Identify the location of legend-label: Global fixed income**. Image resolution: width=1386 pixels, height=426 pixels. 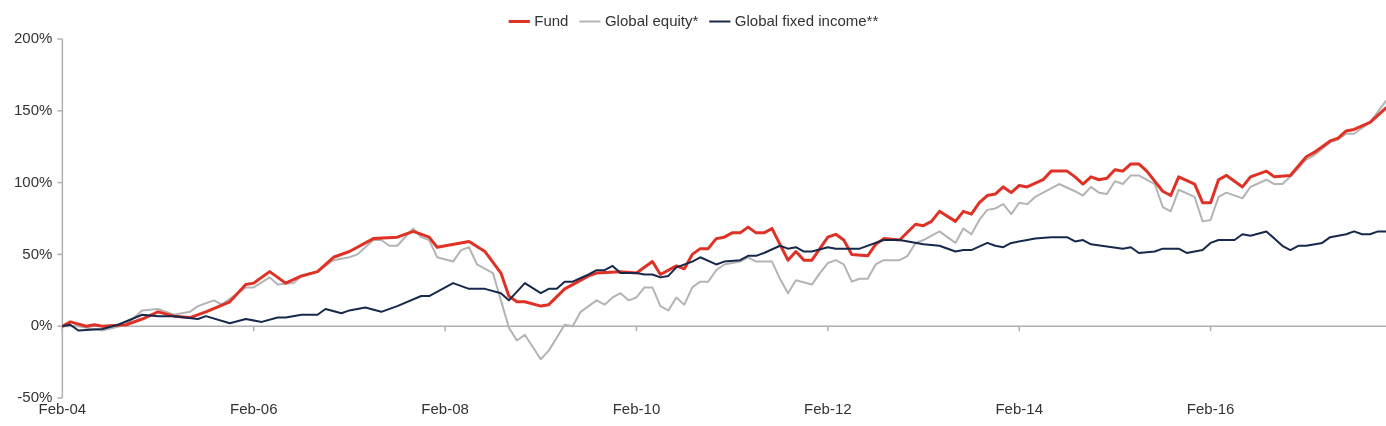
(806, 20).